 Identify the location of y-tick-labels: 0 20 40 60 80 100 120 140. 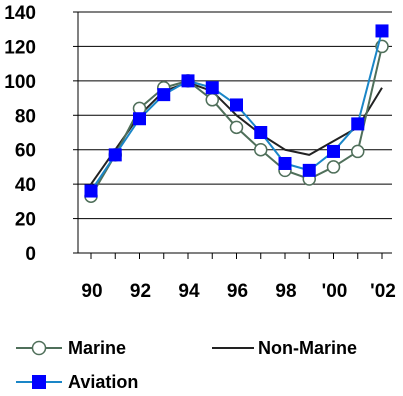
(20, 134).